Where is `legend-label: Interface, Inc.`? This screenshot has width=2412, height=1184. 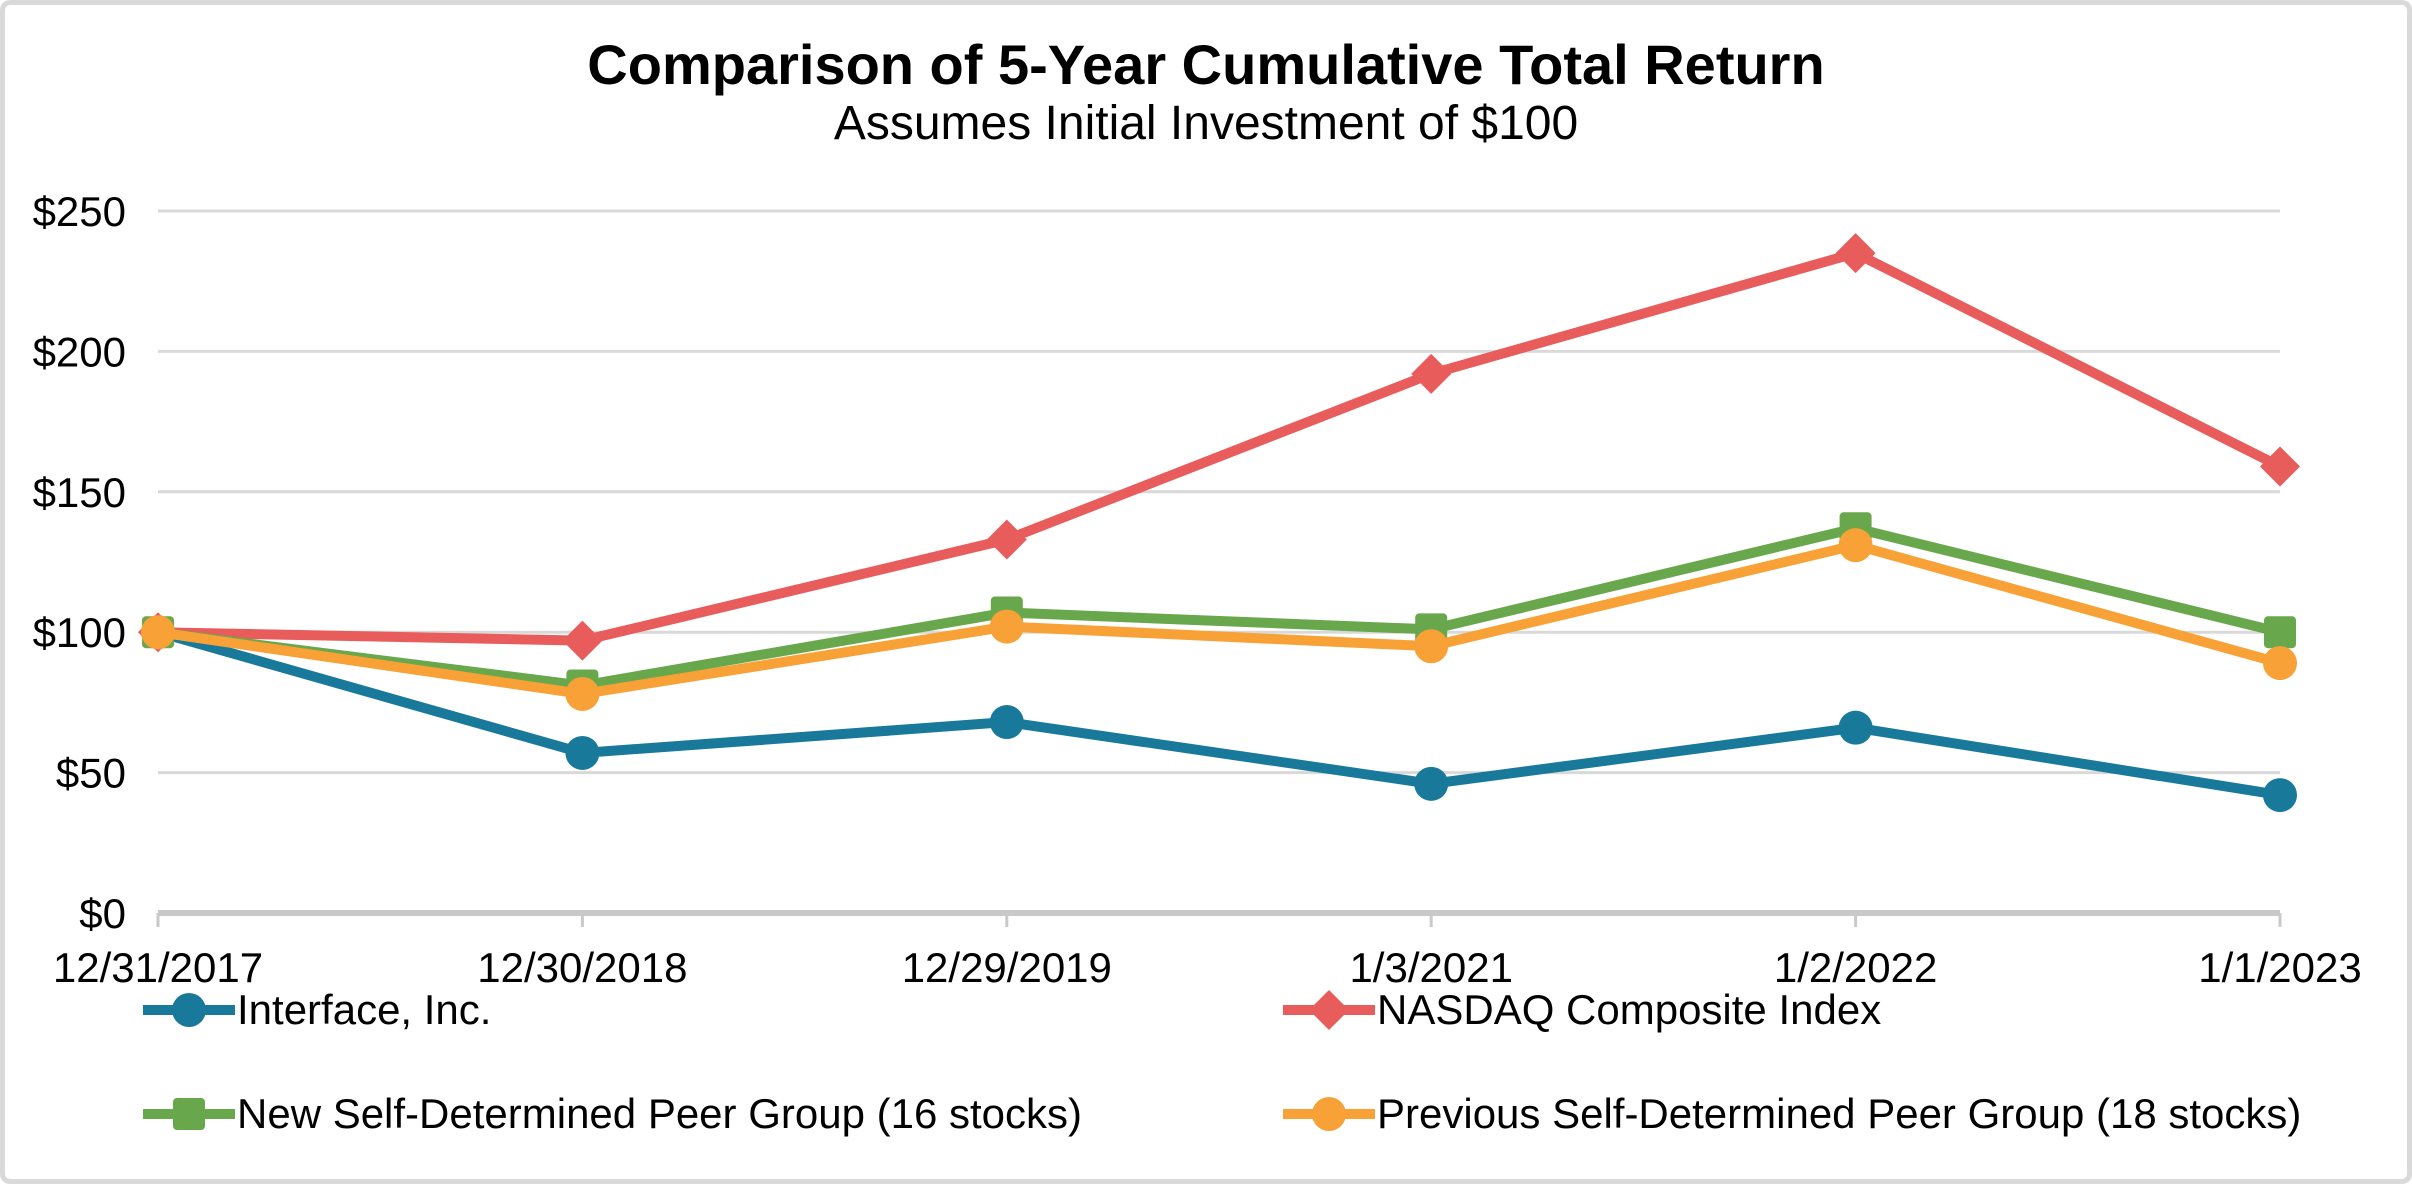
legend-label: Interface, Inc. is located at coordinates (364, 1009).